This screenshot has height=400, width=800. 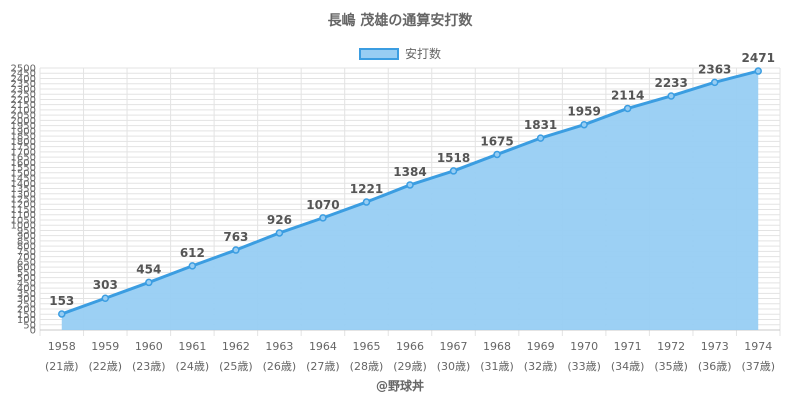 What do you see at coordinates (714, 69) in the screenshot?
I see `data-label: 2363` at bounding box center [714, 69].